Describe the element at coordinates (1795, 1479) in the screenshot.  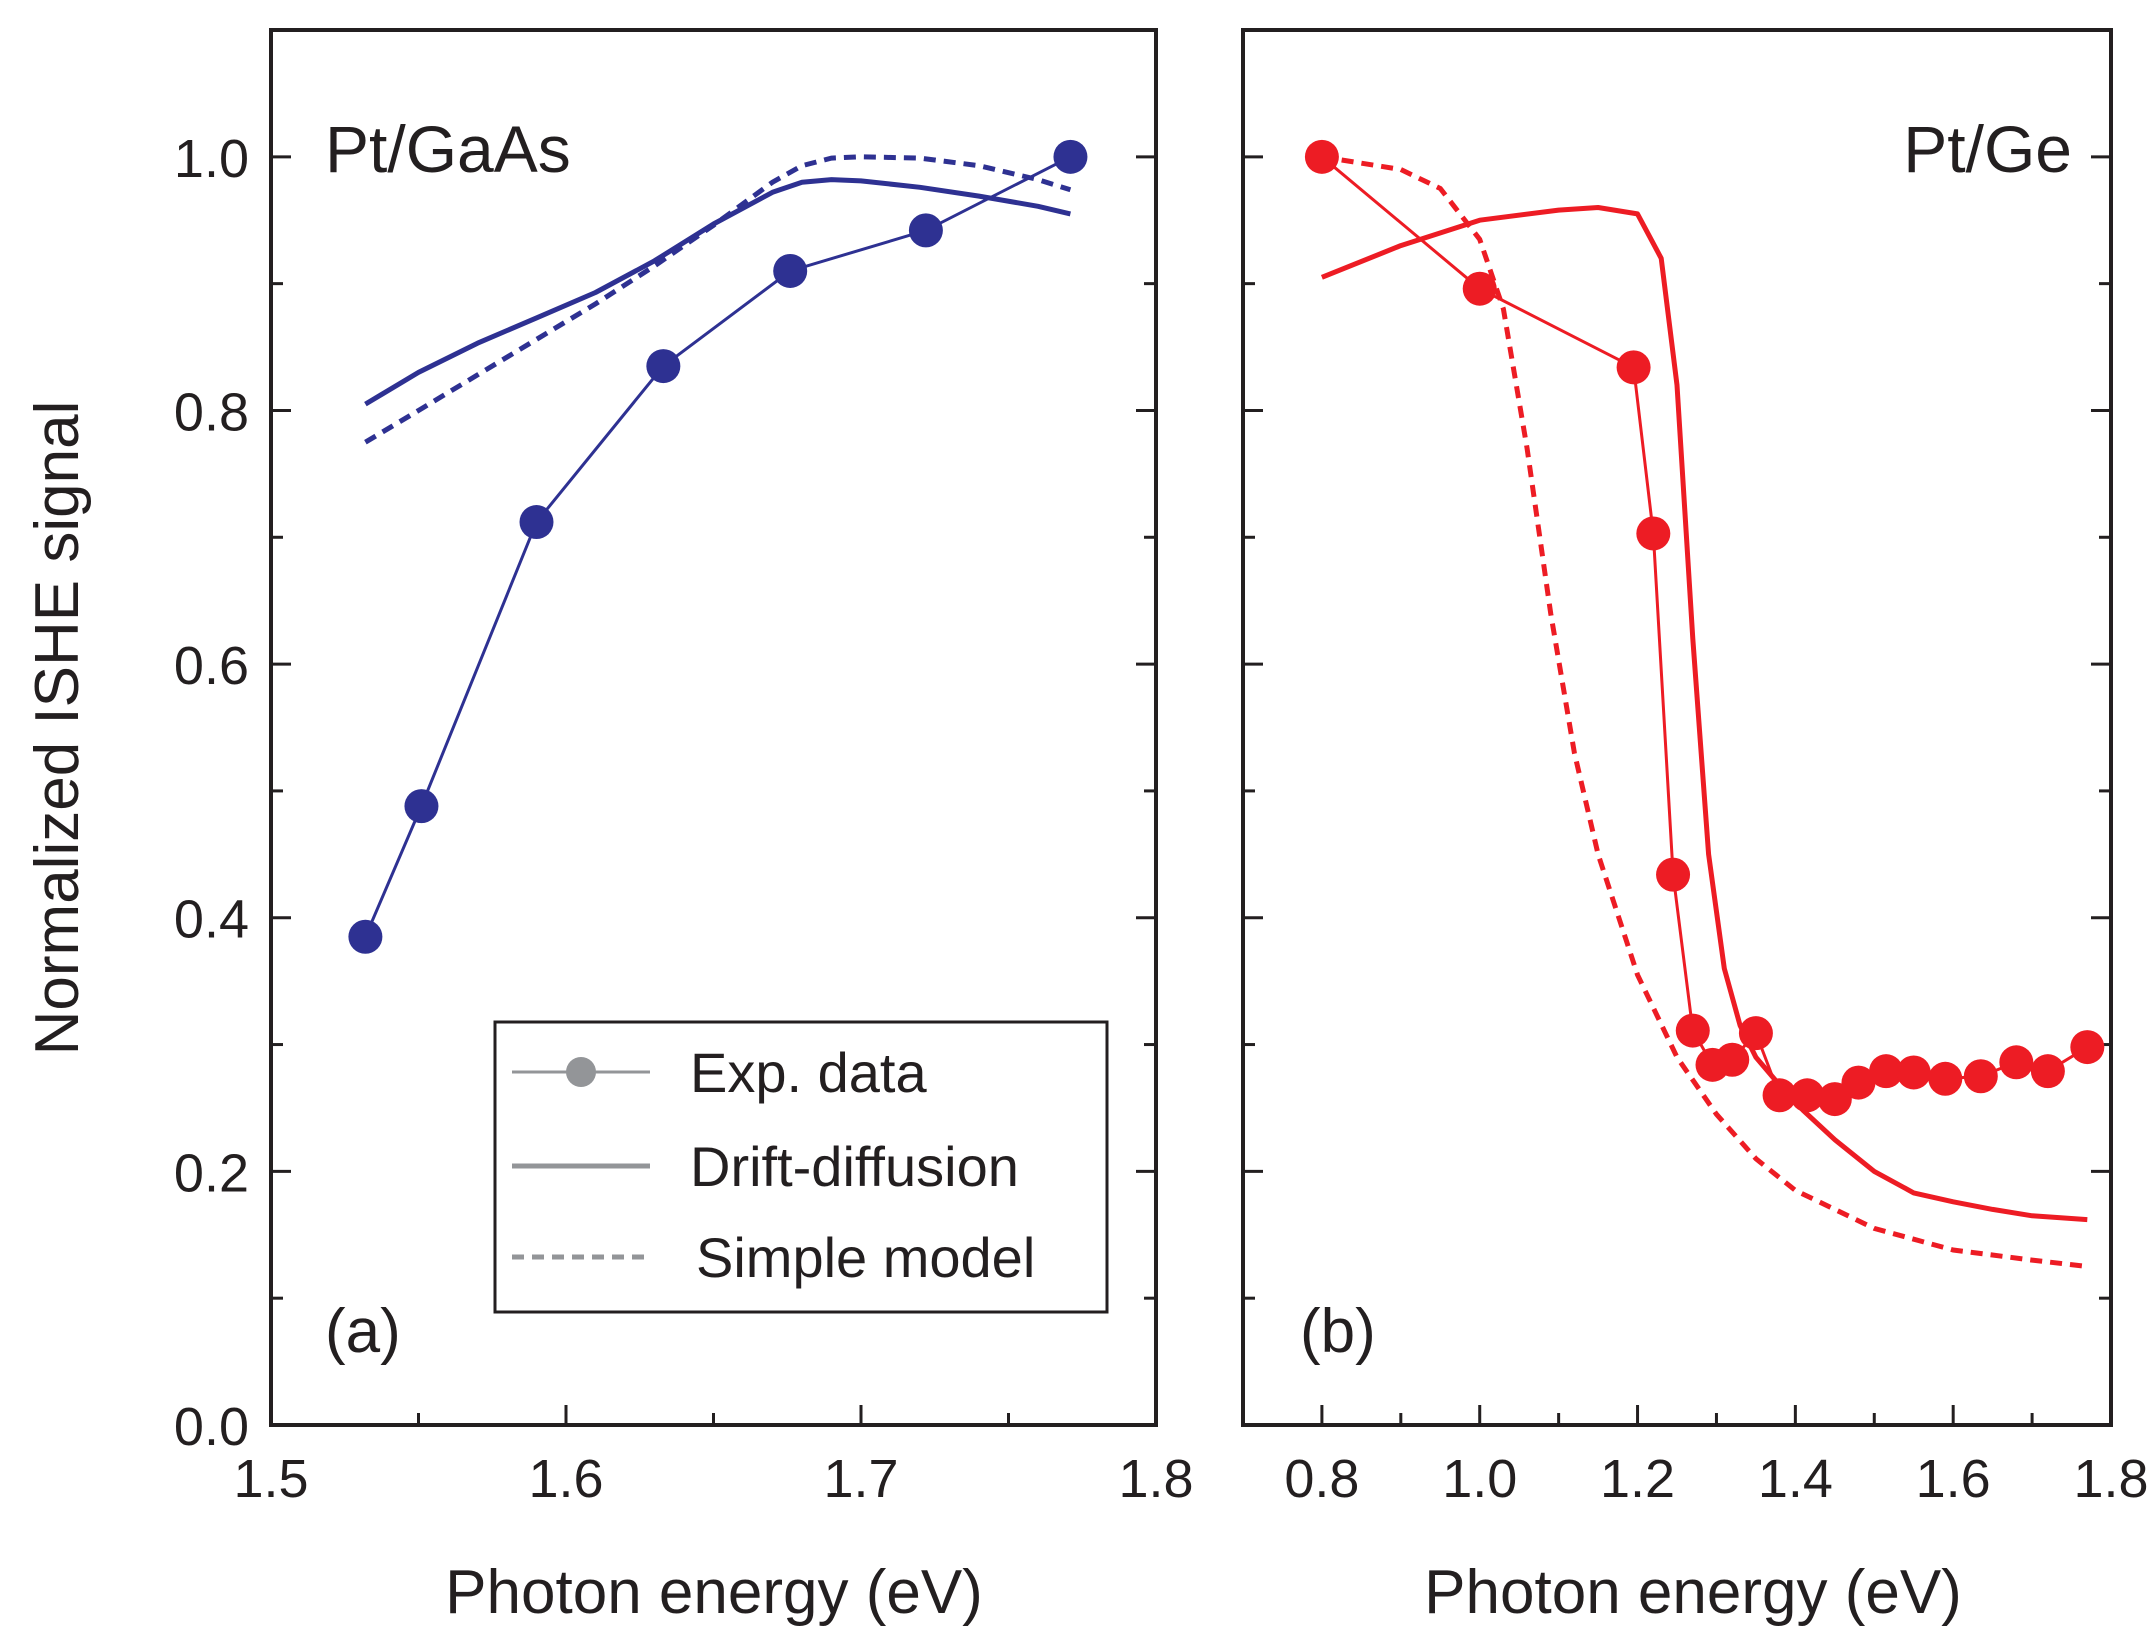
I see `panel-b-x-tick-label: 1.4` at that location.